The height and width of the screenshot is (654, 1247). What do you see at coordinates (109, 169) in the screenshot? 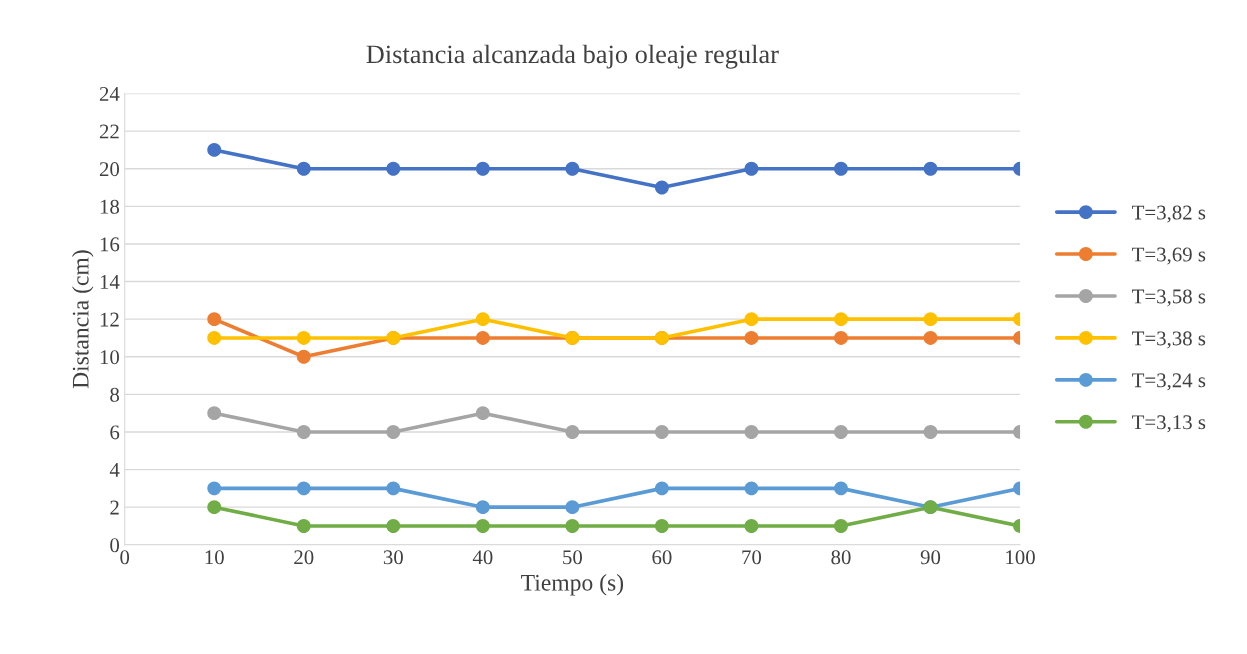
I see `y-tick-label: 20` at bounding box center [109, 169].